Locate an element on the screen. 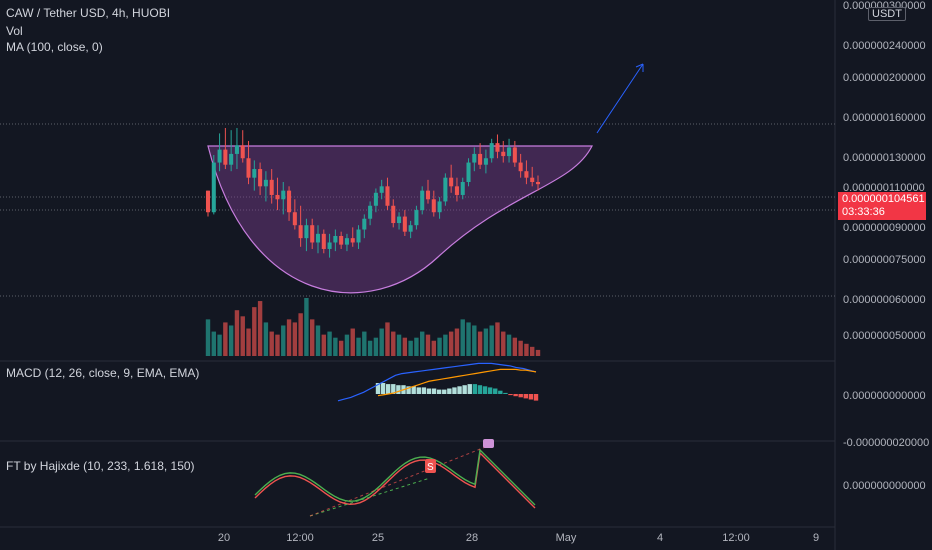  time-tick-label: 28 is located at coordinates (472, 538).